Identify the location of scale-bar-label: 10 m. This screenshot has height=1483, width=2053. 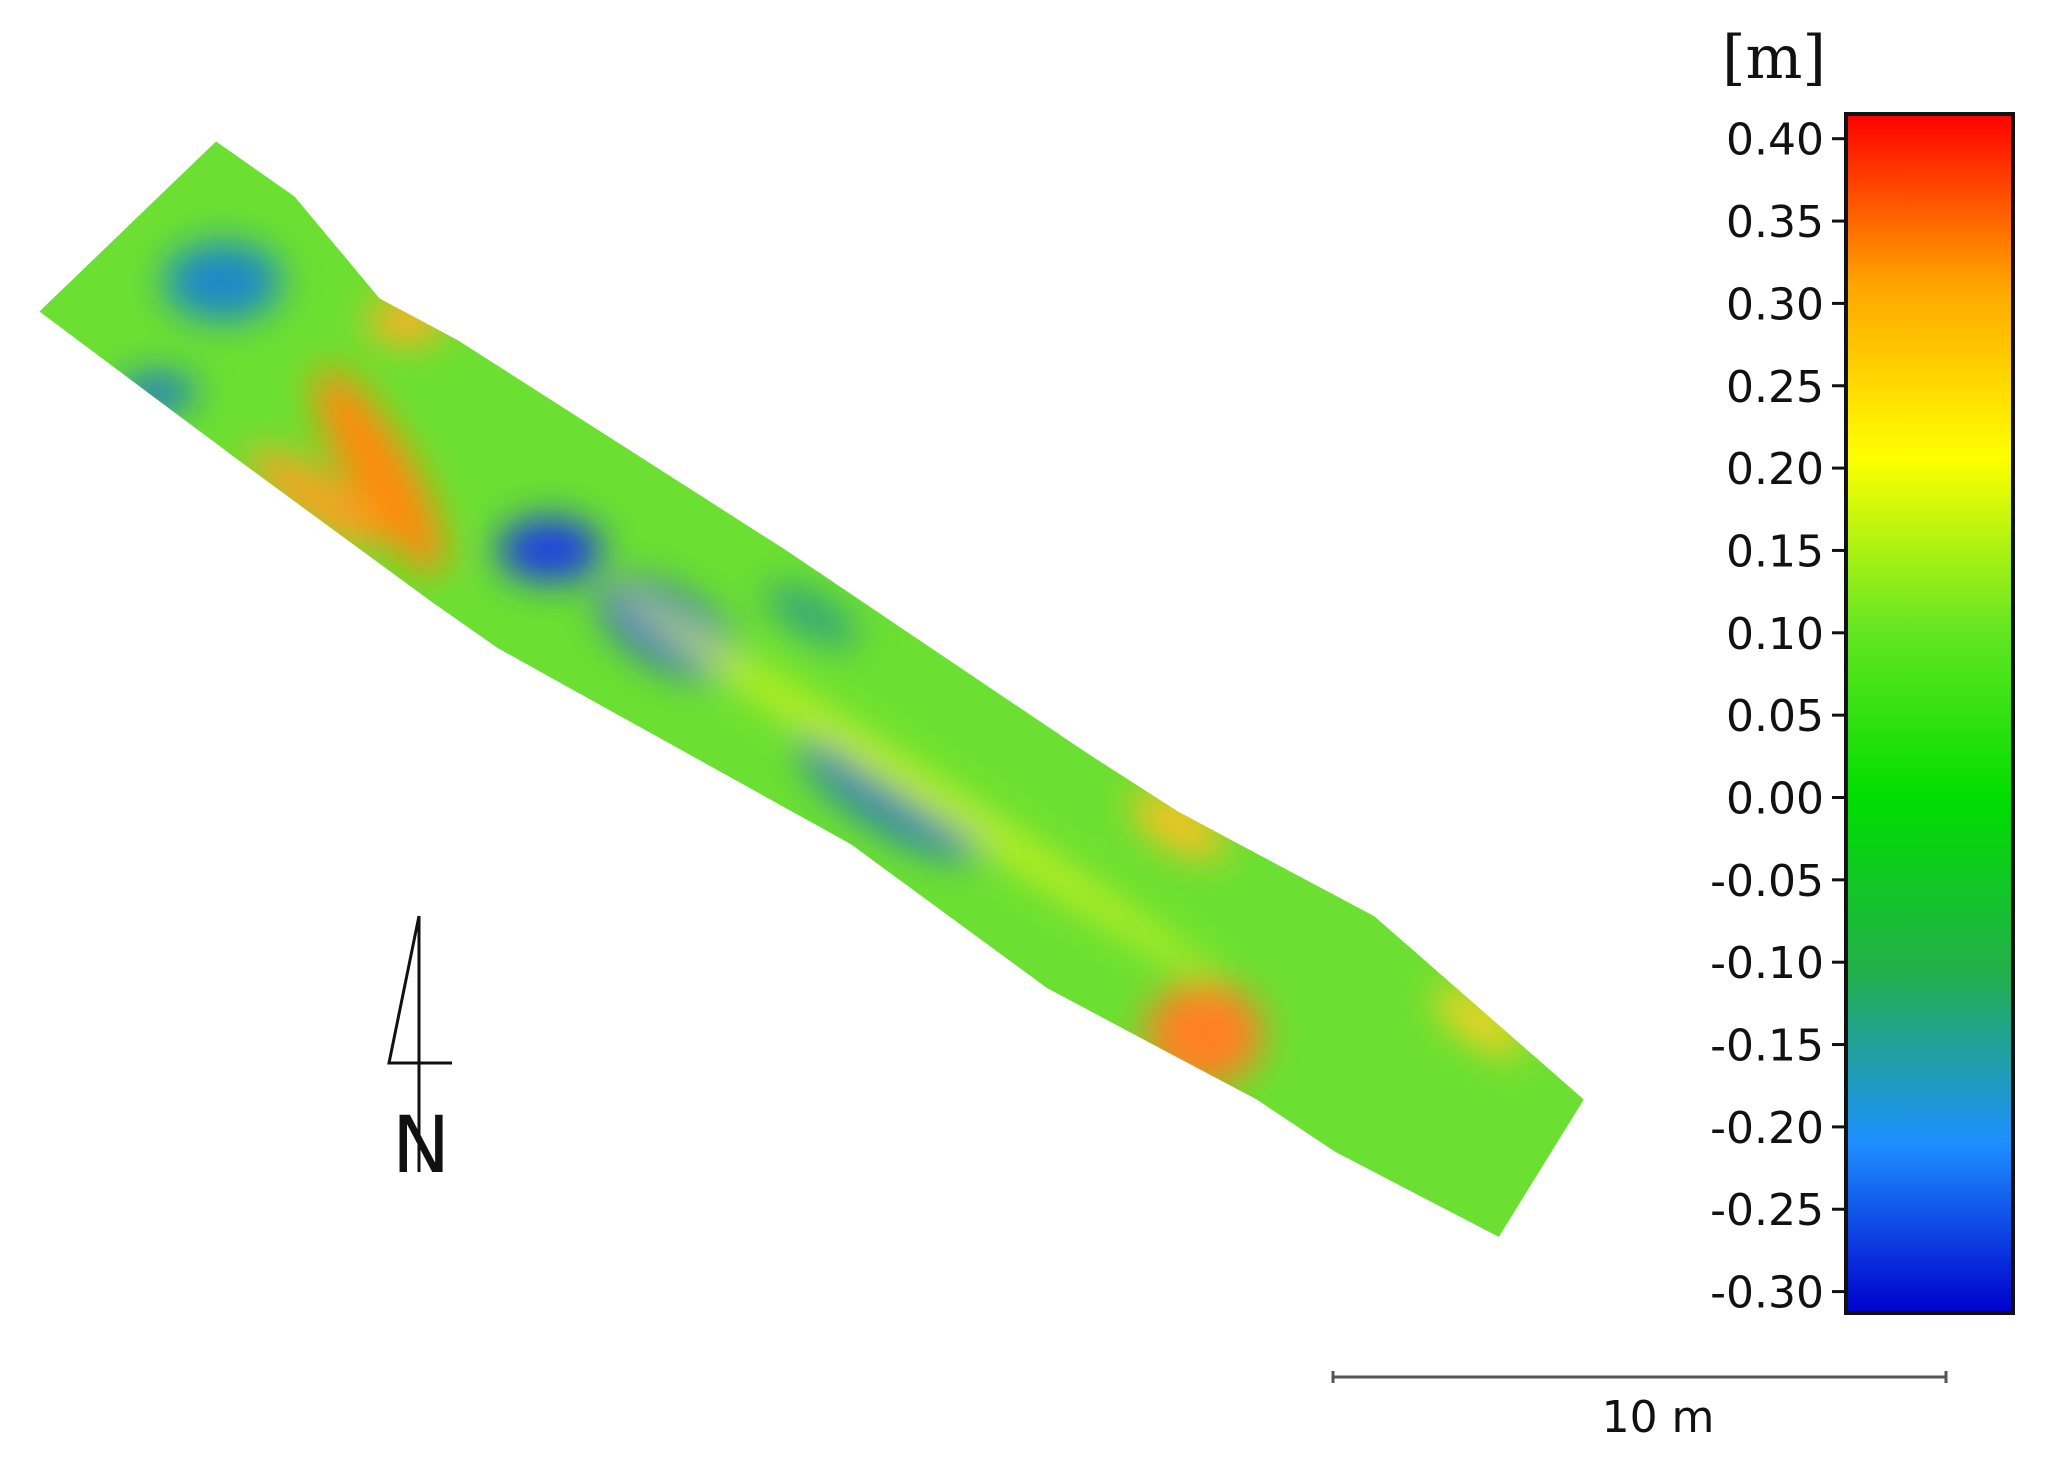
(1658, 1417).